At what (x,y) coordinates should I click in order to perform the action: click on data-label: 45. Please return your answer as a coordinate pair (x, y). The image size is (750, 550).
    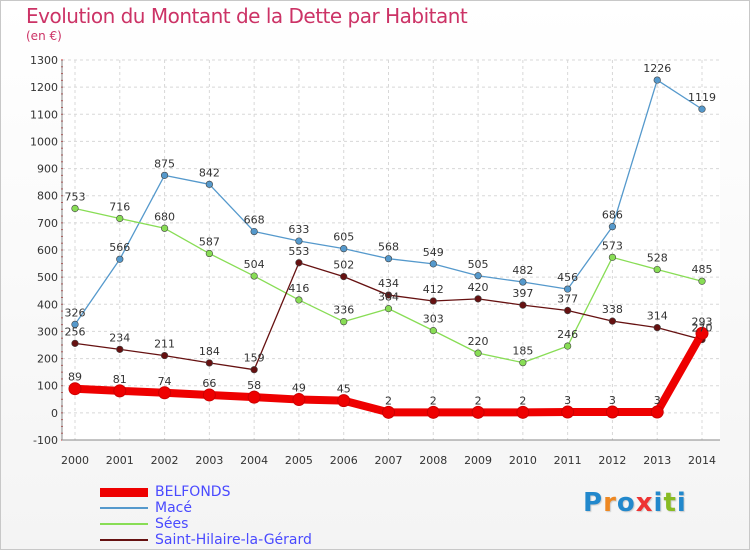
    Looking at the image, I should click on (344, 389).